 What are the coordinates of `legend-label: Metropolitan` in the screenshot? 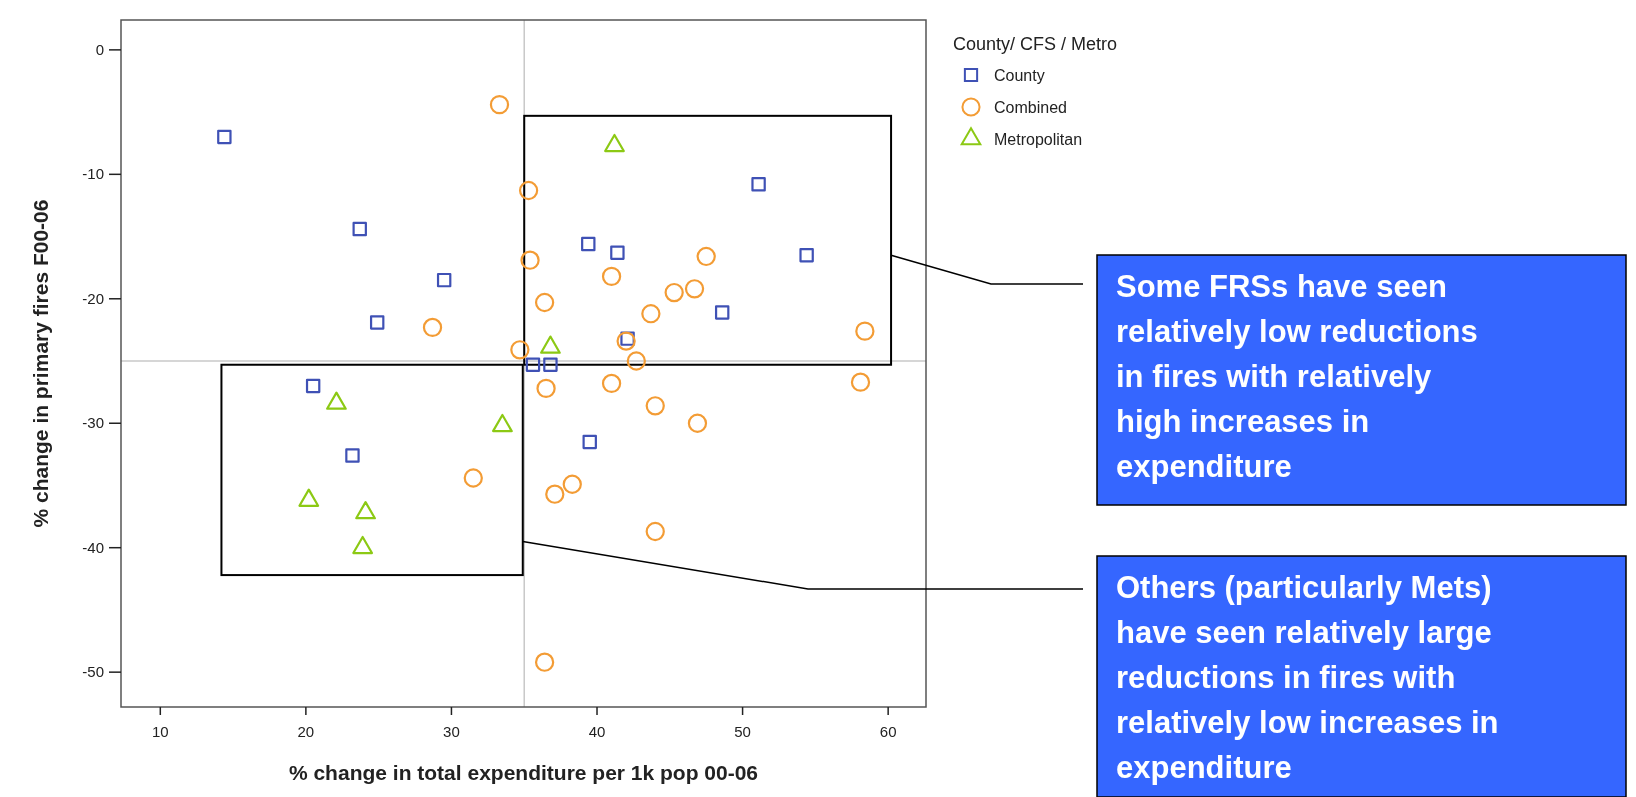 It's located at (1038, 139).